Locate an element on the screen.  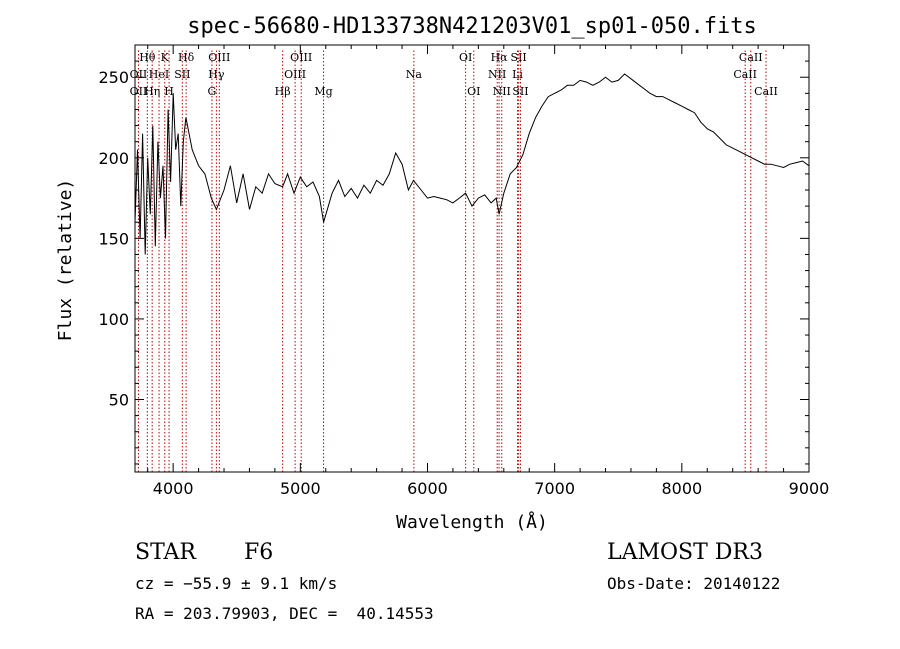
y-tick-label: 250 is located at coordinates (113, 77).